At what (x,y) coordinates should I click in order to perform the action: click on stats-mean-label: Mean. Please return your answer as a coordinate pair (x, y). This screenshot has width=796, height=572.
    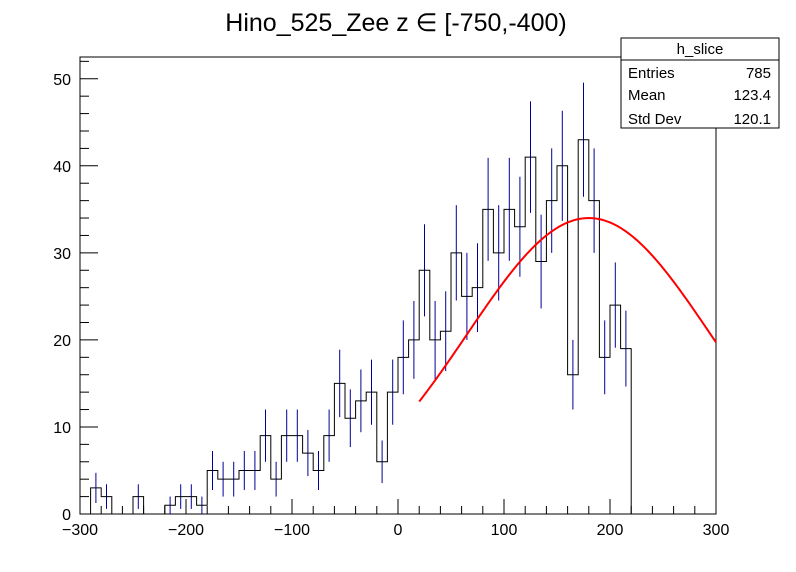
    Looking at the image, I should click on (647, 95).